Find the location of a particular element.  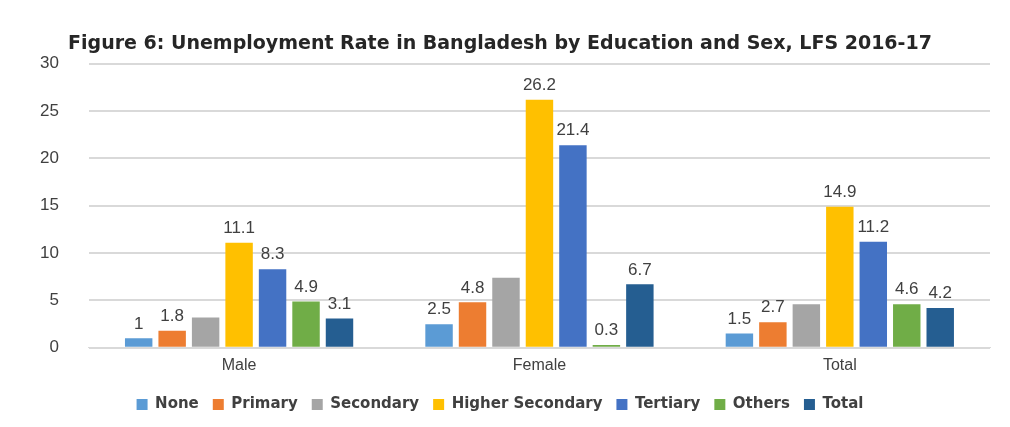

y-tick-label: 0 is located at coordinates (54, 347).